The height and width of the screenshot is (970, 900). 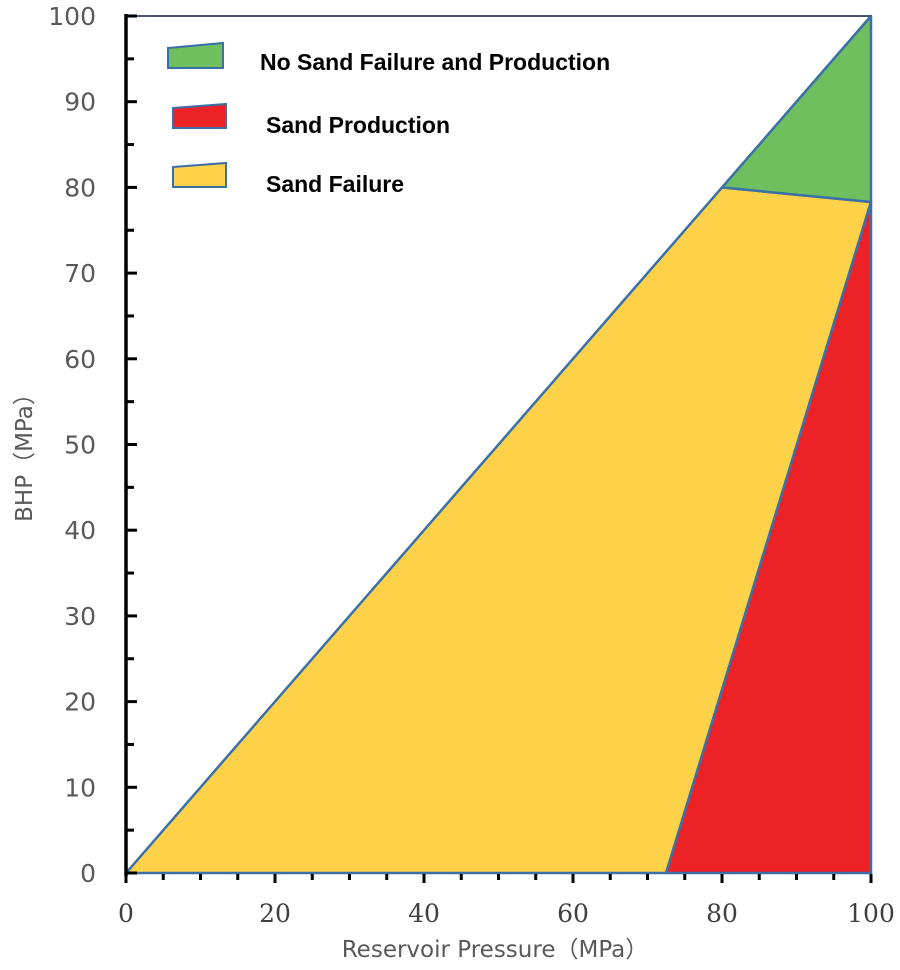 What do you see at coordinates (80, 187) in the screenshot?
I see `y-tick-label: 80` at bounding box center [80, 187].